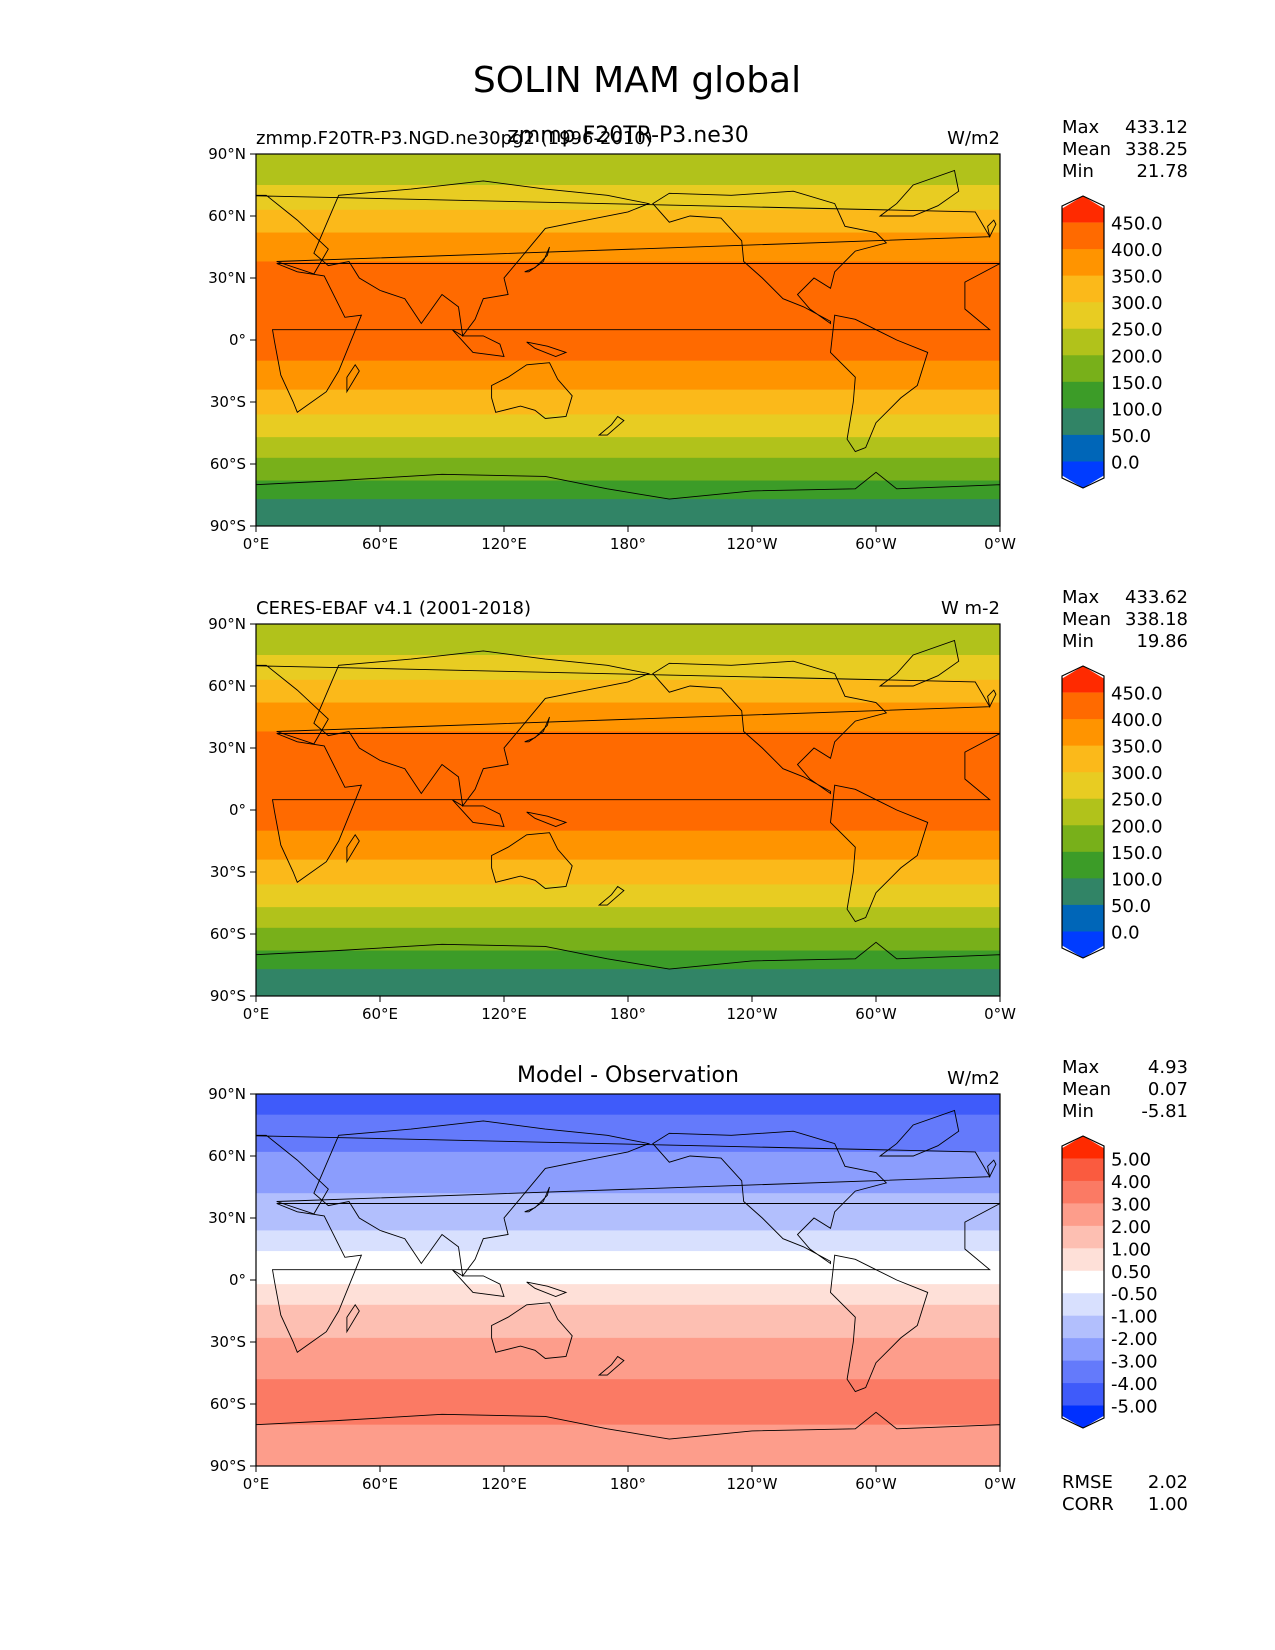 This screenshot has width=1275, height=1650. I want to click on stat-label: CORR, so click(1088, 1504).